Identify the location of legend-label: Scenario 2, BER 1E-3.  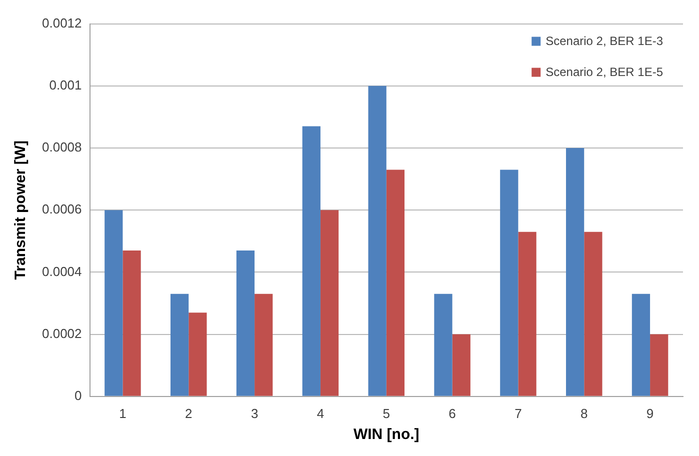
(605, 41).